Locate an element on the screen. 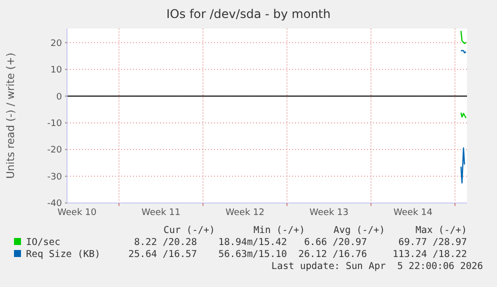 This screenshot has height=287, width=497. x-tick-label: Week 14 is located at coordinates (413, 213).